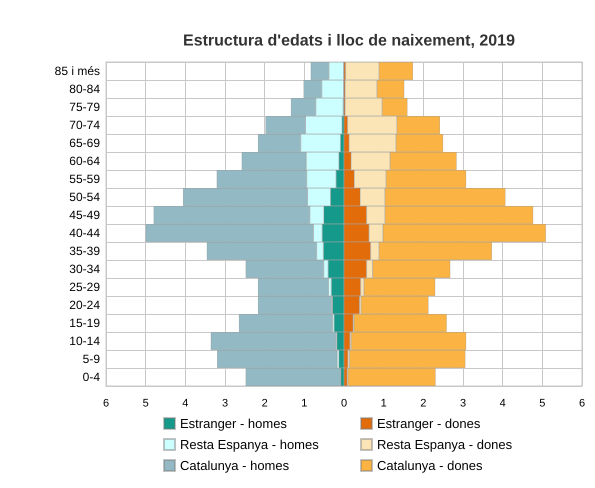 The height and width of the screenshot is (488, 595). Describe the element at coordinates (349, 41) in the screenshot. I see `chart-title: Estructura d'edats i lloc de naixement, 2019` at that location.